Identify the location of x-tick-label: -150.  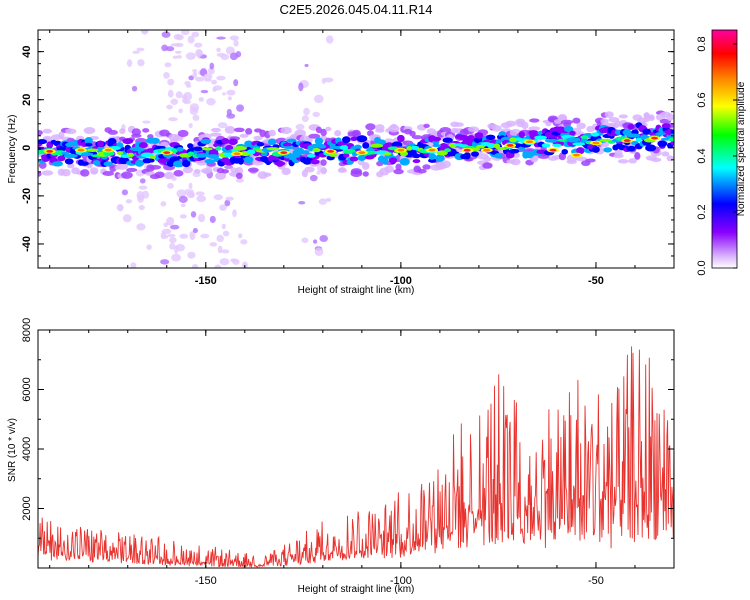
(206, 581).